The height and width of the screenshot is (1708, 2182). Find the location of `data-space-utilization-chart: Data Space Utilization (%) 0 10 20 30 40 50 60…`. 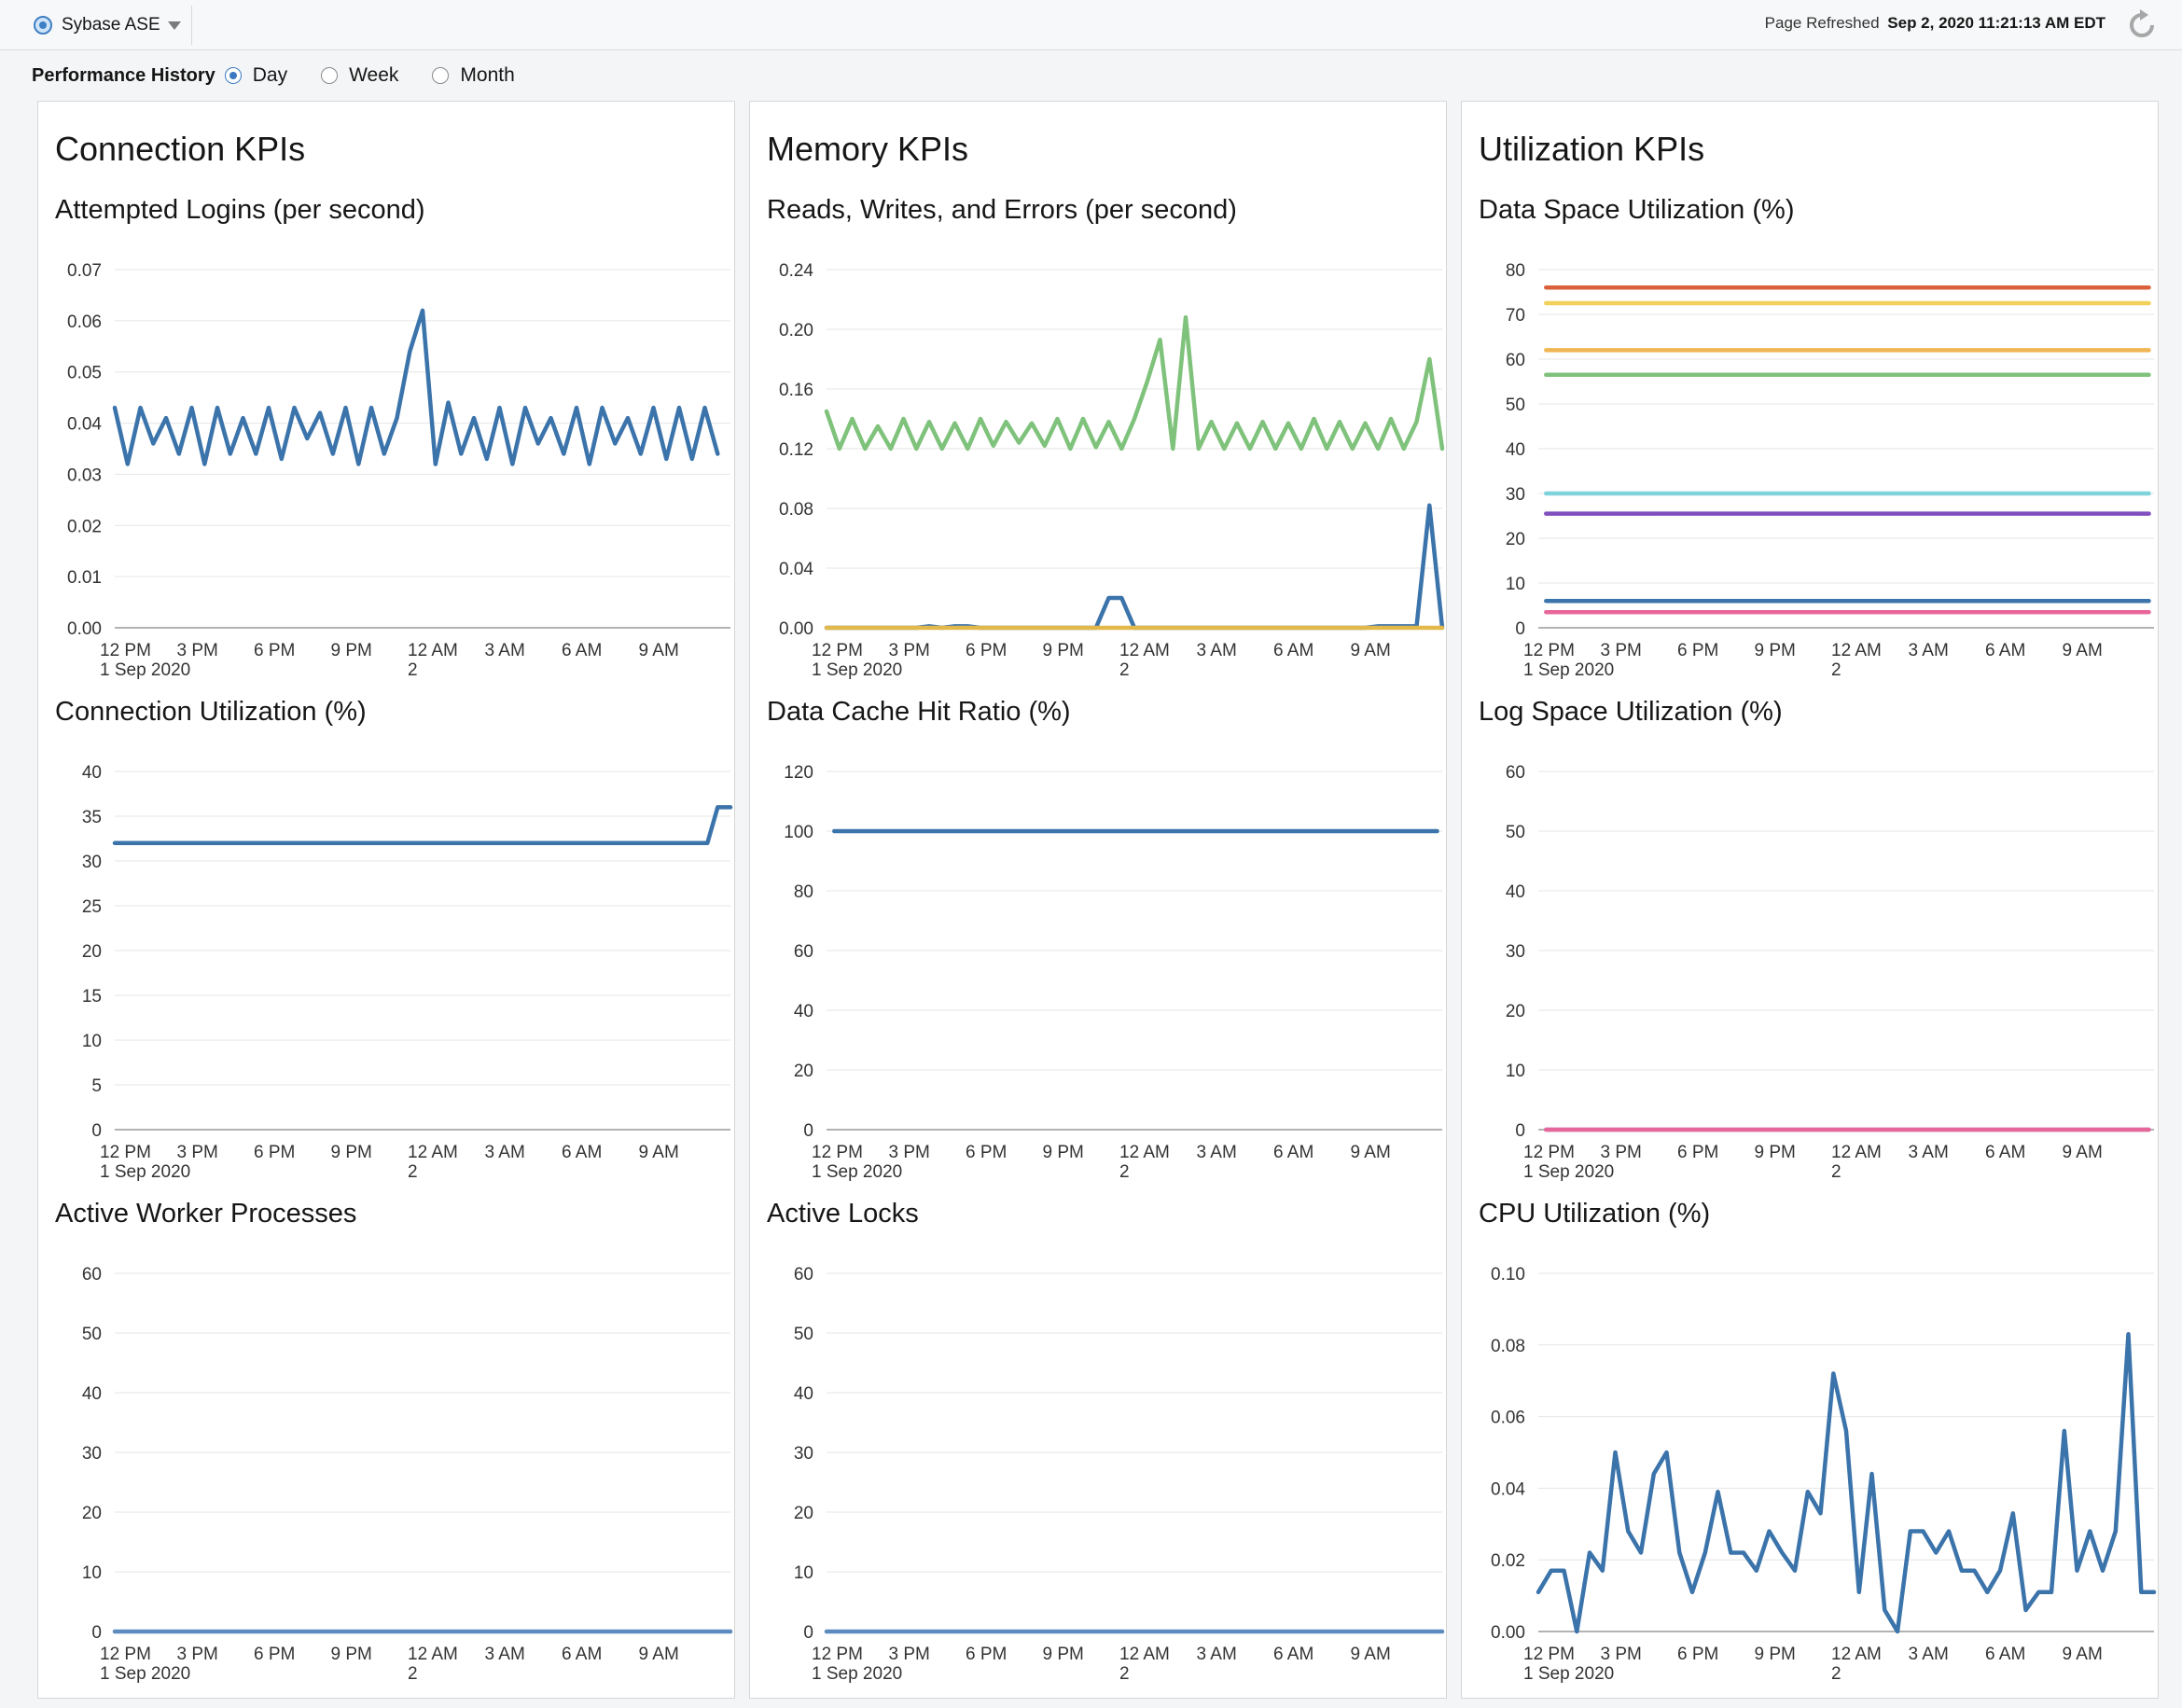

data-space-utilization-chart: Data Space Utilization (%) 0 10 20 30 40 50 60… is located at coordinates (1811, 437).